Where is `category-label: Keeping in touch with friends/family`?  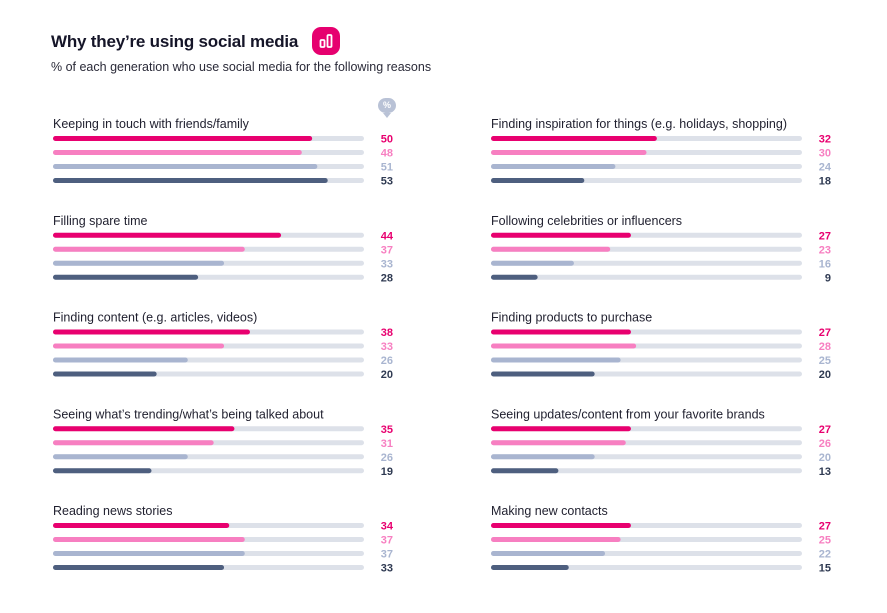 category-label: Keeping in touch with friends/family is located at coordinates (151, 124).